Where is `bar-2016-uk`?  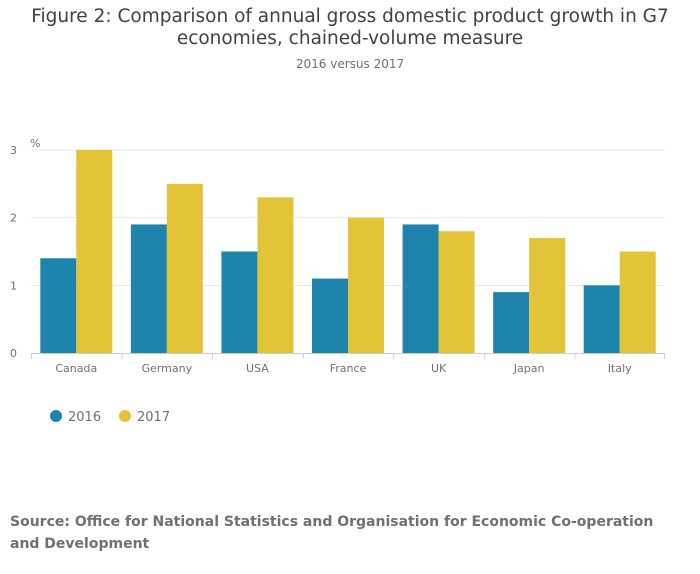
bar-2016-uk is located at coordinates (420, 288).